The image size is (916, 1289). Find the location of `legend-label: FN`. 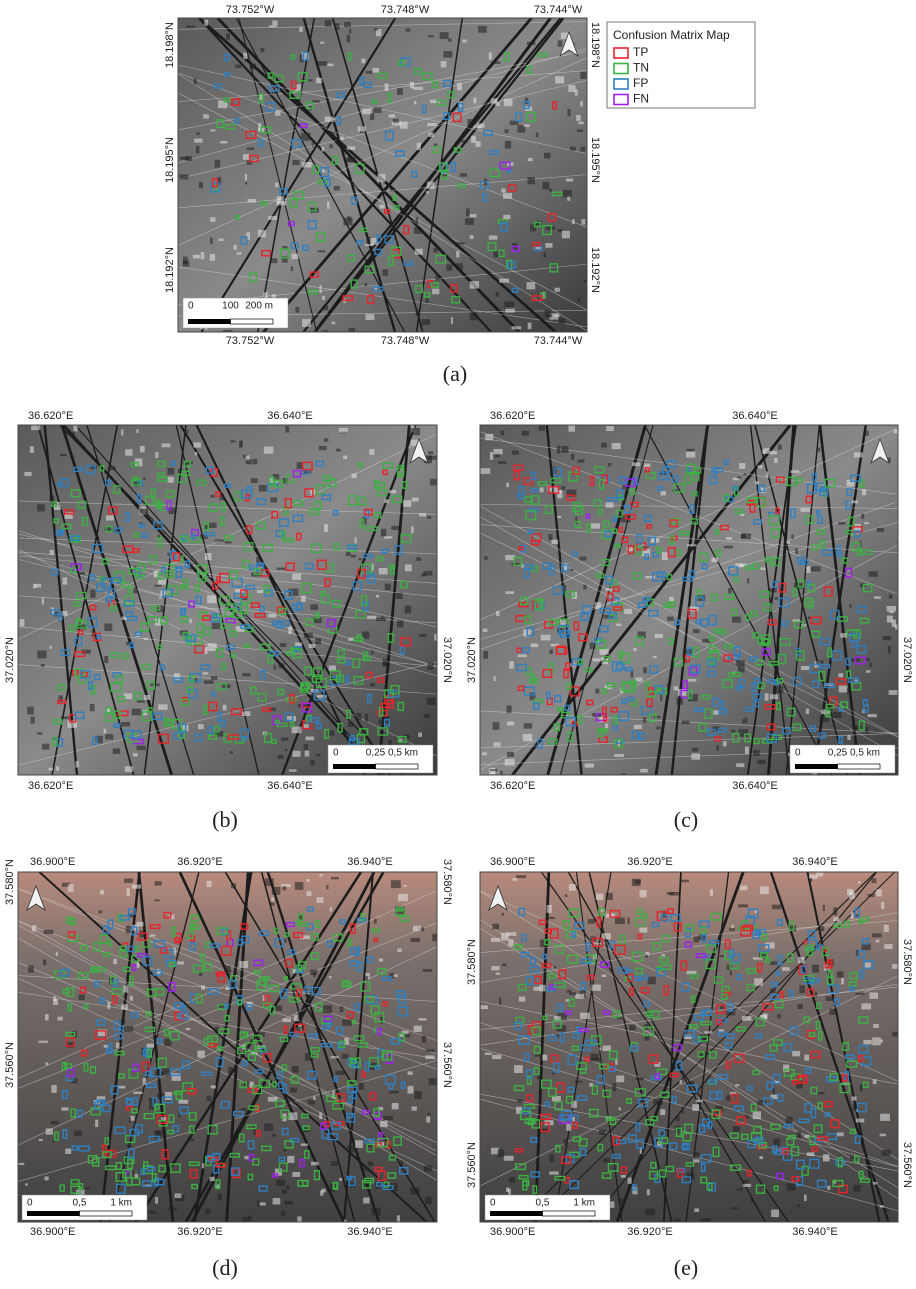

legend-label: FN is located at coordinates (641, 99).